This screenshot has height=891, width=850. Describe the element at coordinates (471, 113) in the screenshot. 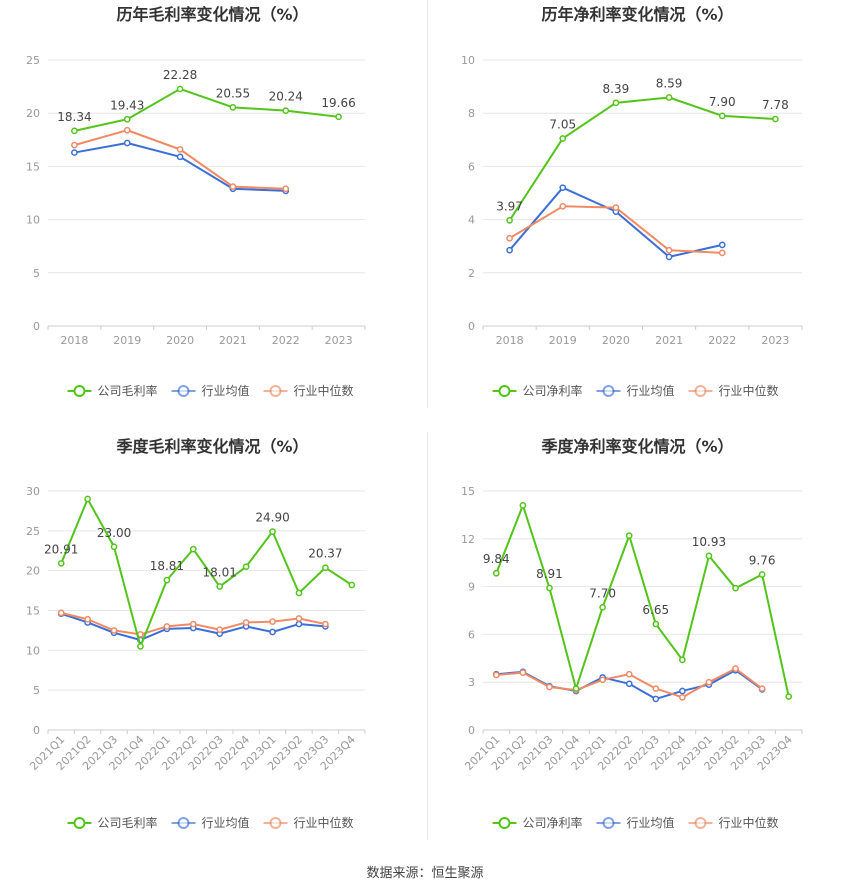

I see `annual-net-ytick-label: 8` at that location.